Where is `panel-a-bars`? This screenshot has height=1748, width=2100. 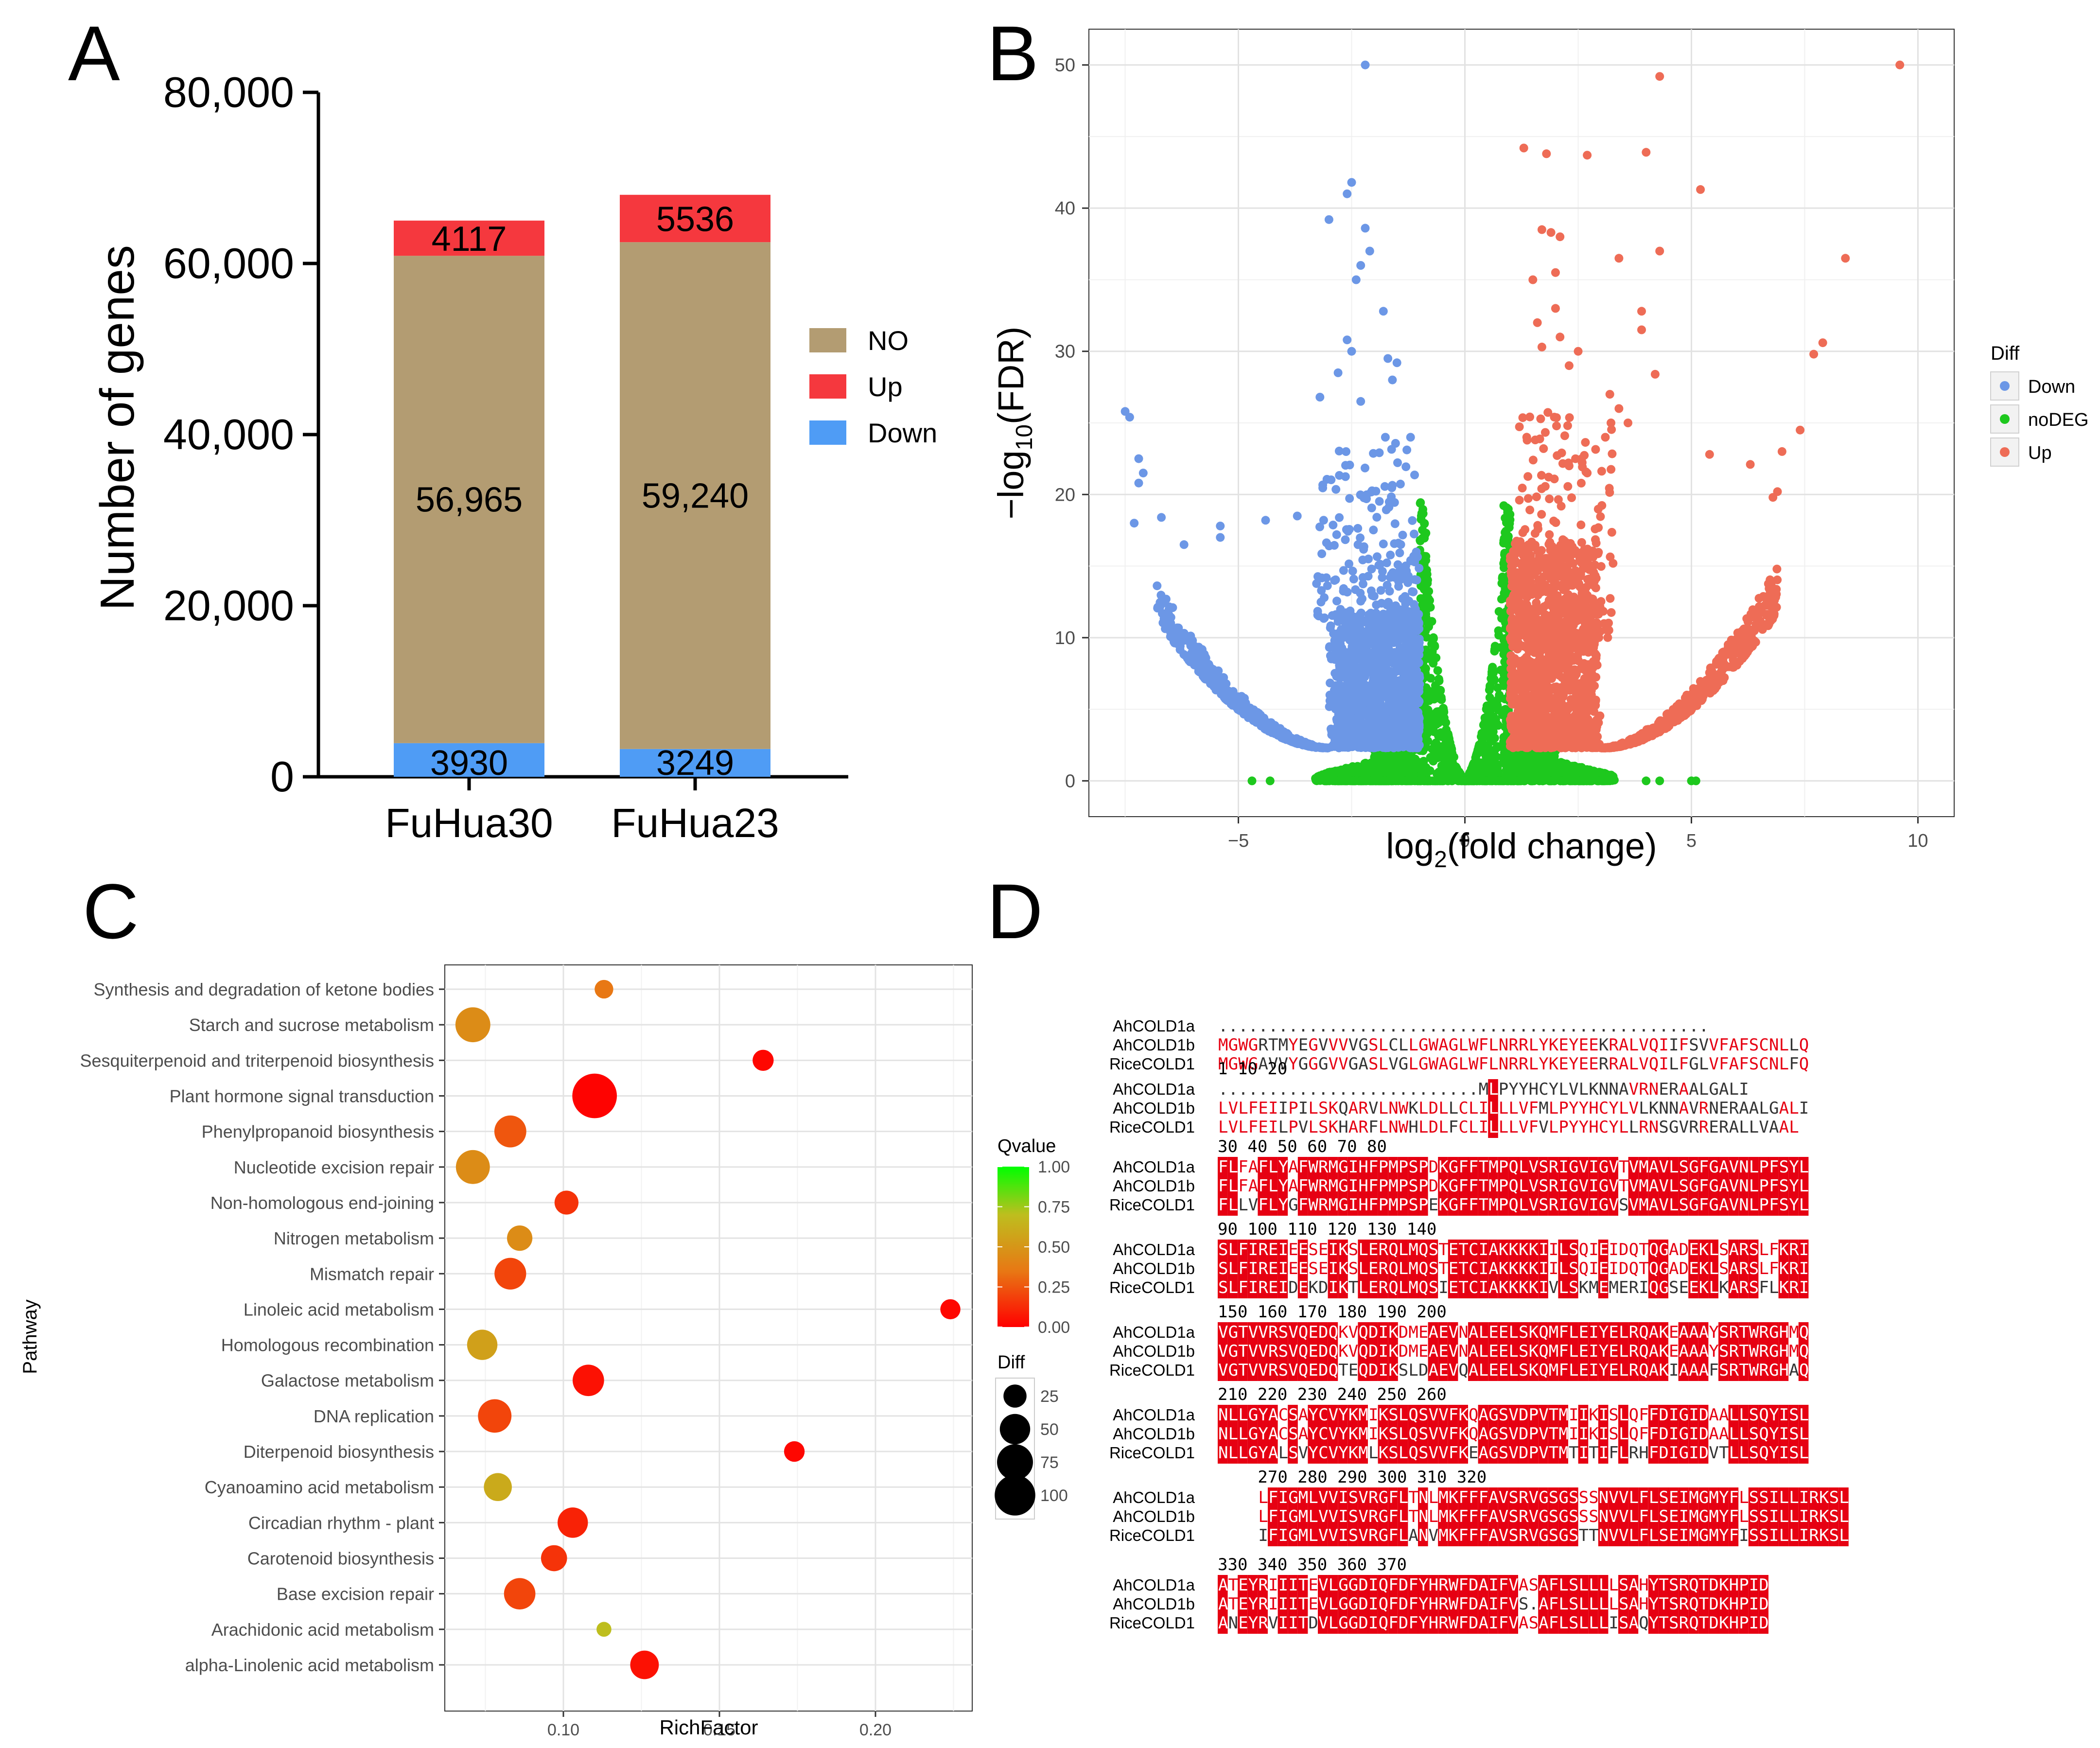
panel-a-bars is located at coordinates (582, 485).